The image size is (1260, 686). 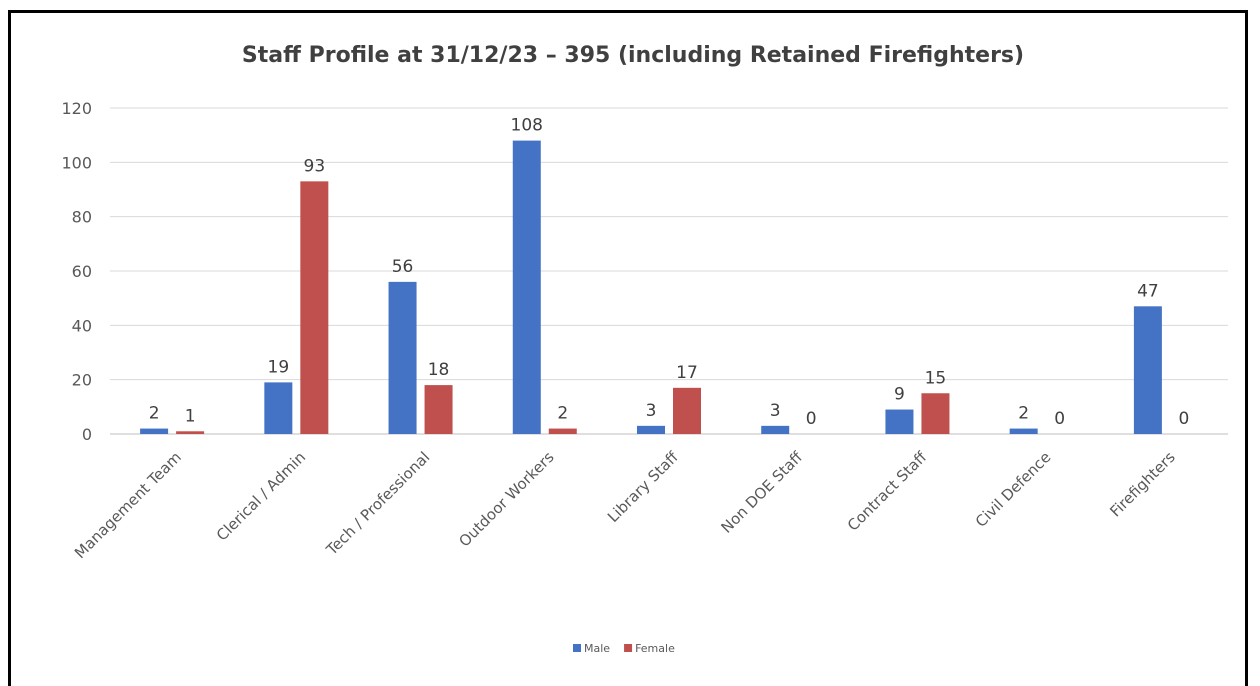 What do you see at coordinates (762, 492) in the screenshot?
I see `x-category-label: Non DOE Staff` at bounding box center [762, 492].